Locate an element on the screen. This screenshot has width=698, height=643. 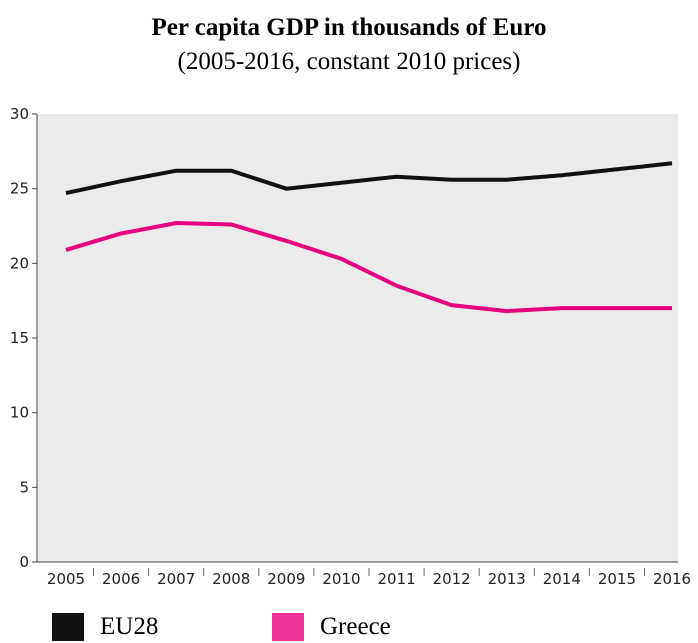
y-tick-label: 5 is located at coordinates (24, 487).